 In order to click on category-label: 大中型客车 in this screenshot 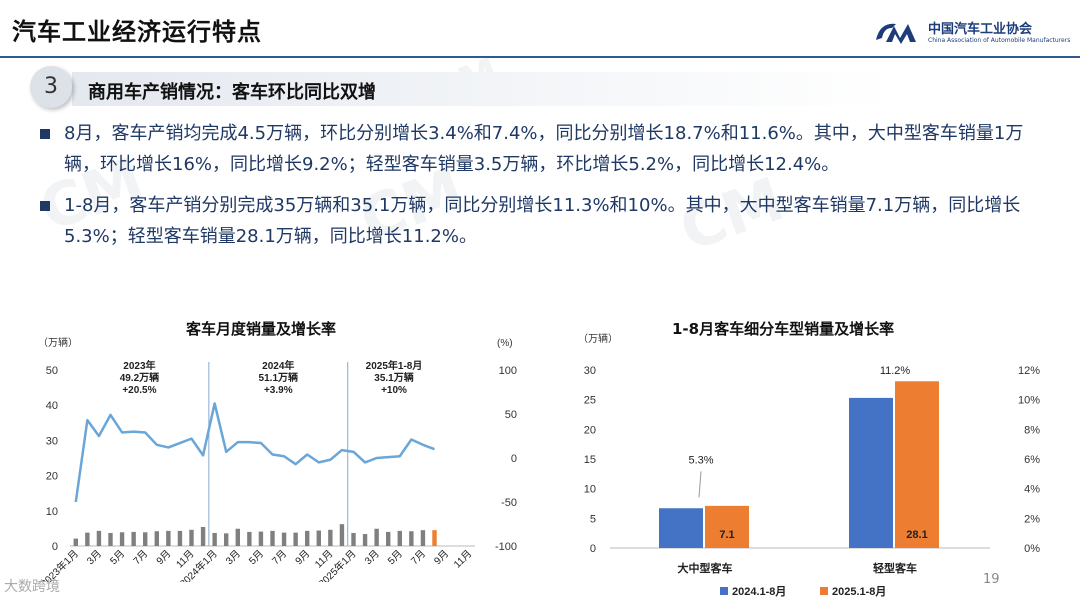, I will do `click(705, 568)`.